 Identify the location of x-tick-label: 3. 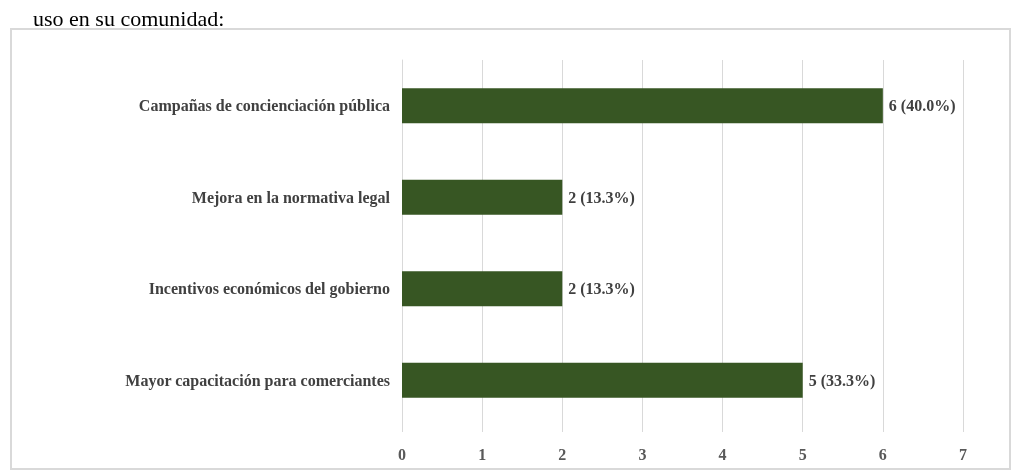
(642, 454).